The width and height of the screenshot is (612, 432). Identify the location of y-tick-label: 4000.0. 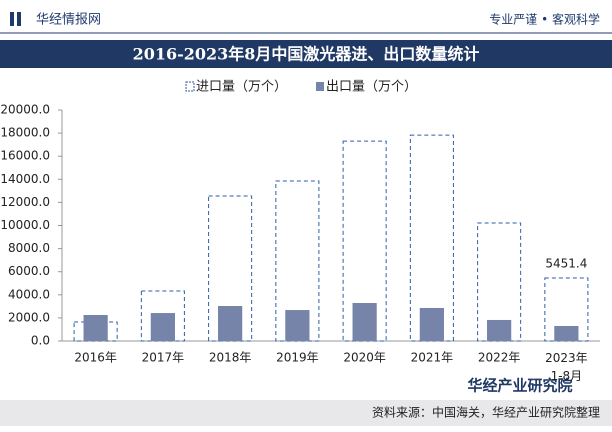
(29, 294).